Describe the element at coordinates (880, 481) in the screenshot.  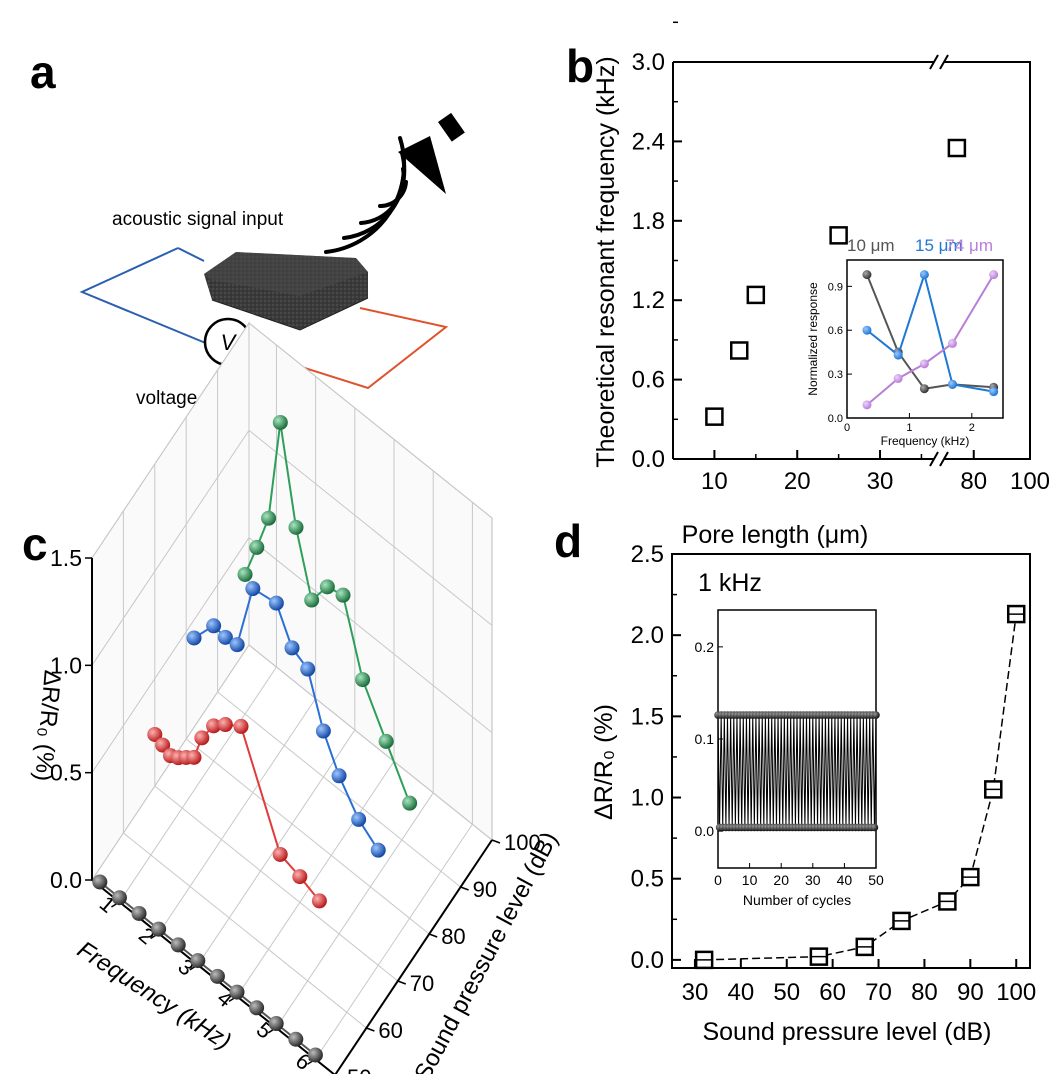
I see `panel-b-x-tick-label: 30` at that location.